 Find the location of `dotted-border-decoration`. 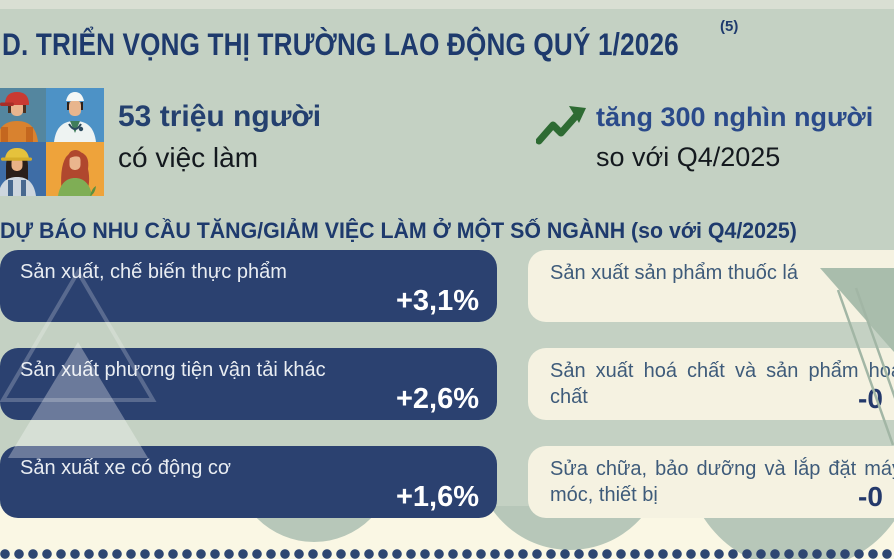

dotted-border-decoration is located at coordinates (447, 553).